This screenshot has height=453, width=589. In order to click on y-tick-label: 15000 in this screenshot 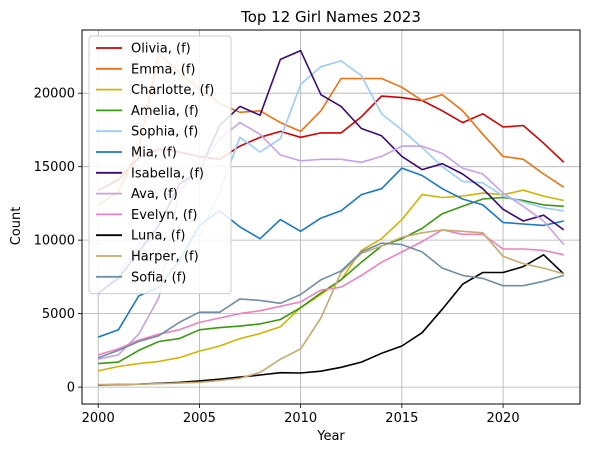, I will do `click(54, 167)`.